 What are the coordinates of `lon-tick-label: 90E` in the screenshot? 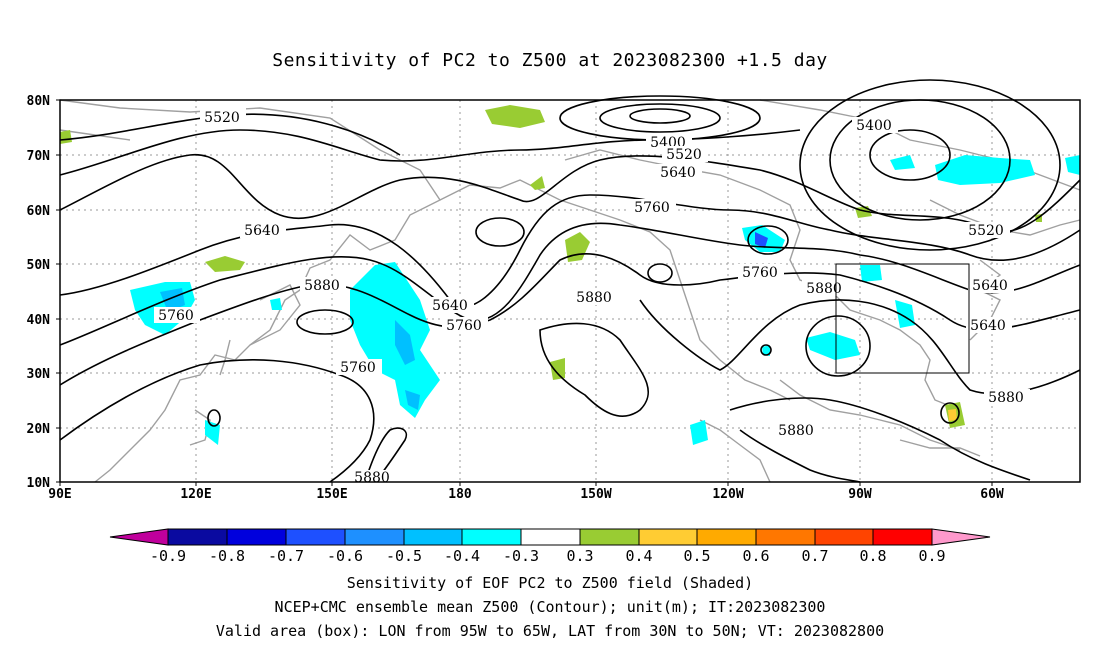 It's located at (59, 494).